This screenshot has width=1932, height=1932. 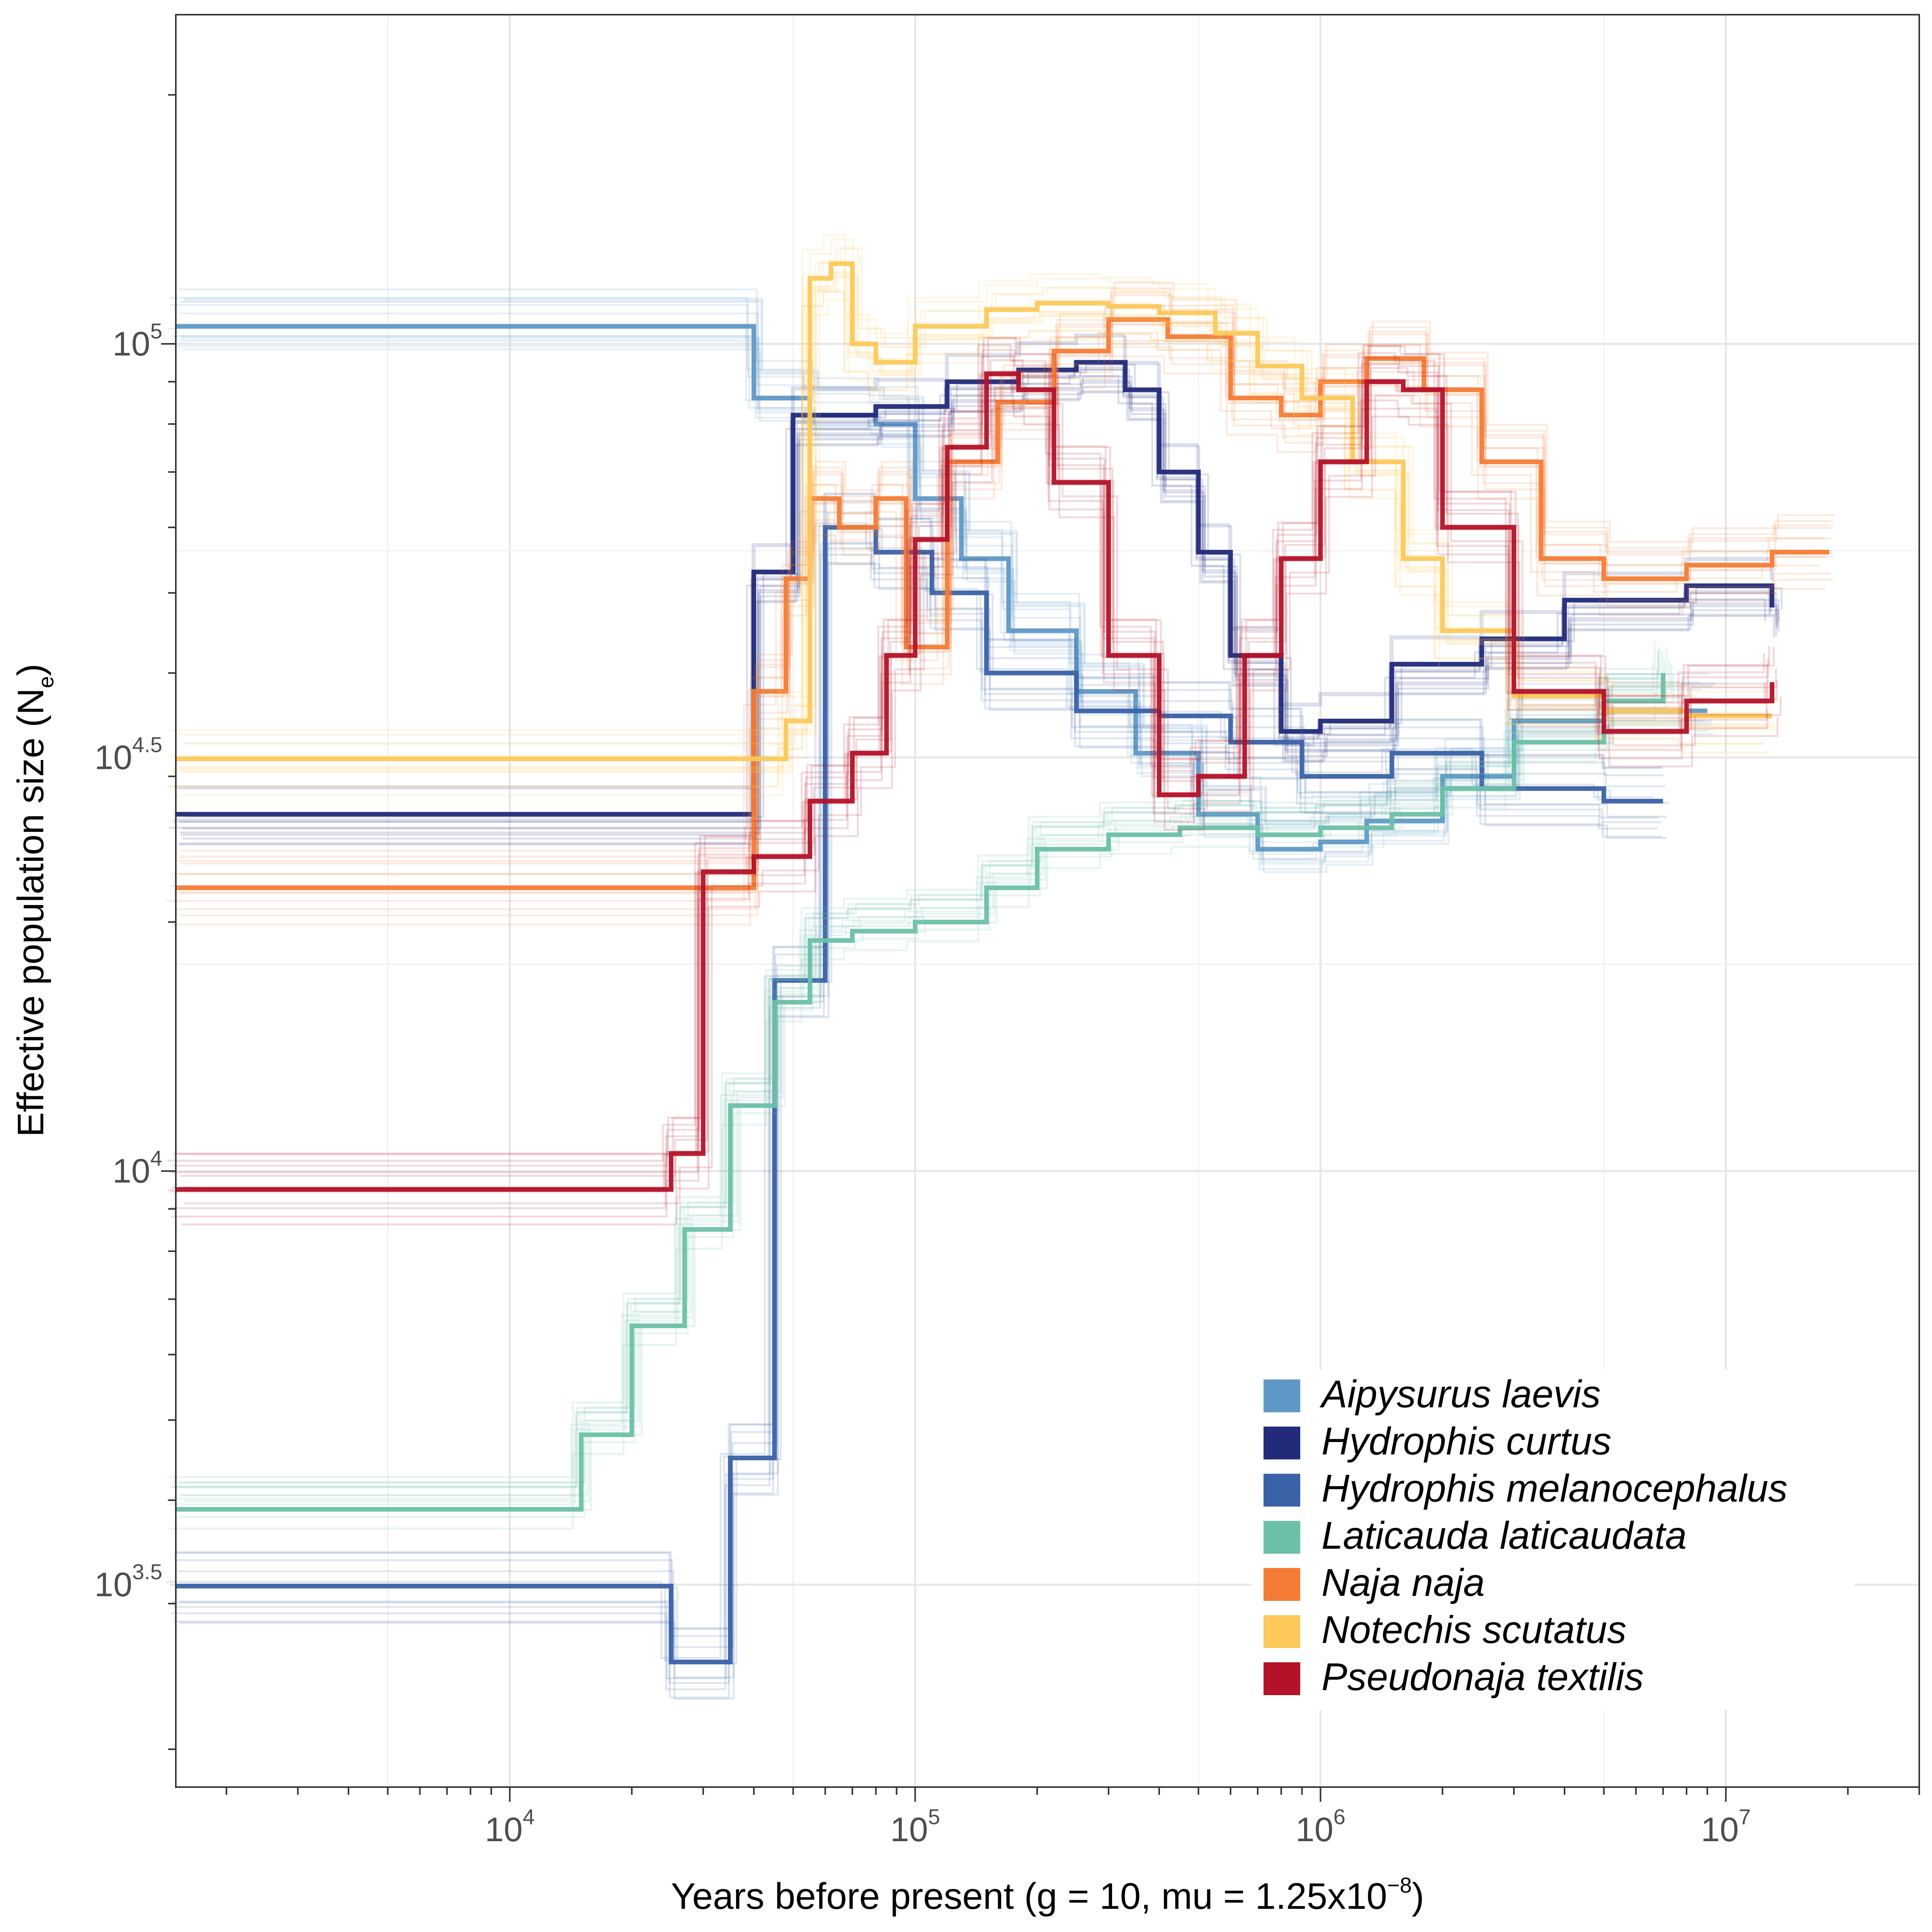 What do you see at coordinates (1474, 1629) in the screenshot?
I see `legend-label: Notechis scutatus` at bounding box center [1474, 1629].